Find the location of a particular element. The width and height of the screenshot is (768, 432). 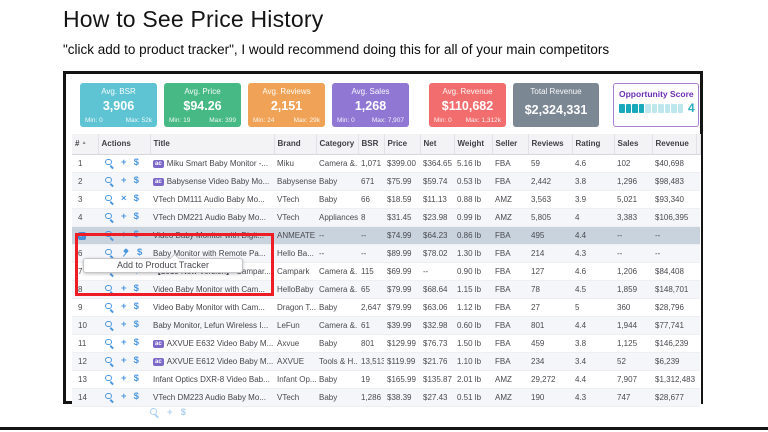

column-header-brand: Brand is located at coordinates (295, 144).